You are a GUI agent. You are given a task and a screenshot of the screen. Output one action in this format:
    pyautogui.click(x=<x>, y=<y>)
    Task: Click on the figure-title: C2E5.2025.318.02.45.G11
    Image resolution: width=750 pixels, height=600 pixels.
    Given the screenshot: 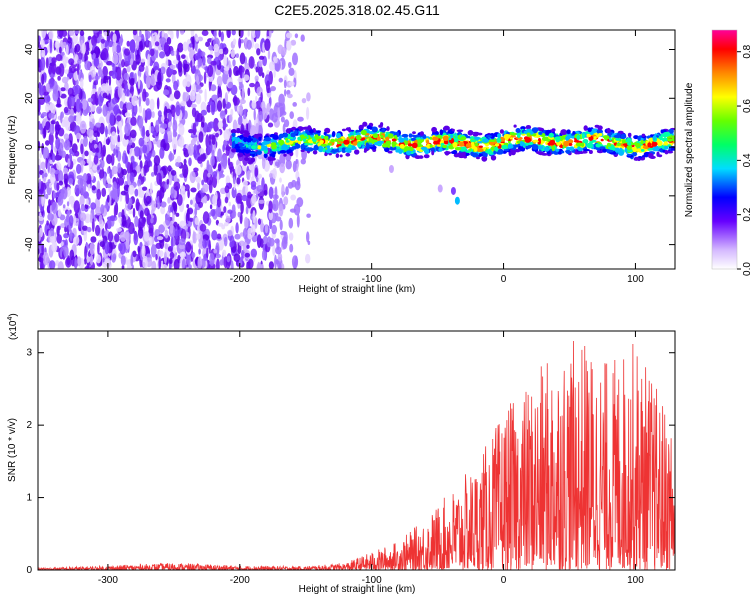 What is the action you would take?
    pyautogui.click(x=357, y=10)
    